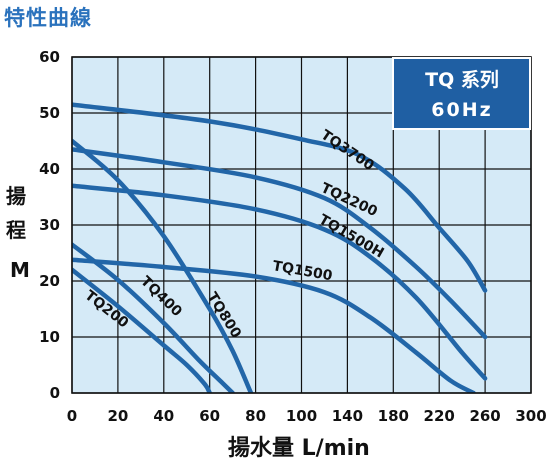 The image size is (551, 463). What do you see at coordinates (16, 196) in the screenshot?
I see `y-axis-label-char-1: 揚` at bounding box center [16, 196].